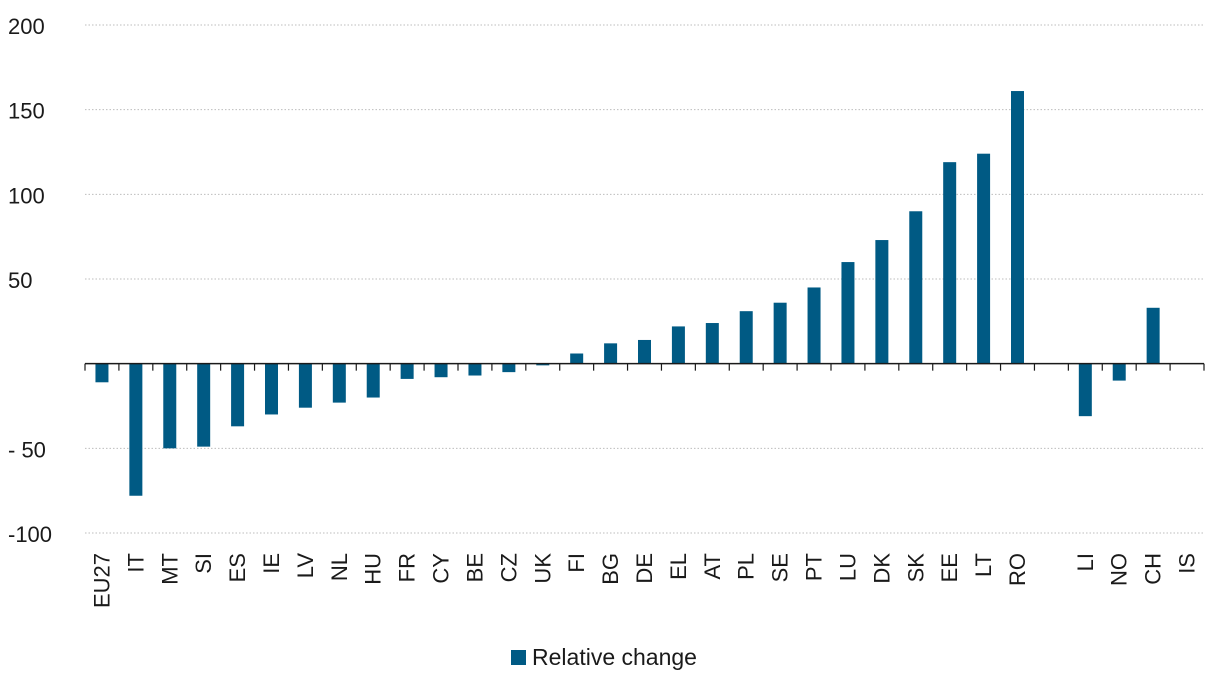 This screenshot has height=675, width=1208. What do you see at coordinates (576, 563) in the screenshot?
I see `x-tick-label: FI` at bounding box center [576, 563].